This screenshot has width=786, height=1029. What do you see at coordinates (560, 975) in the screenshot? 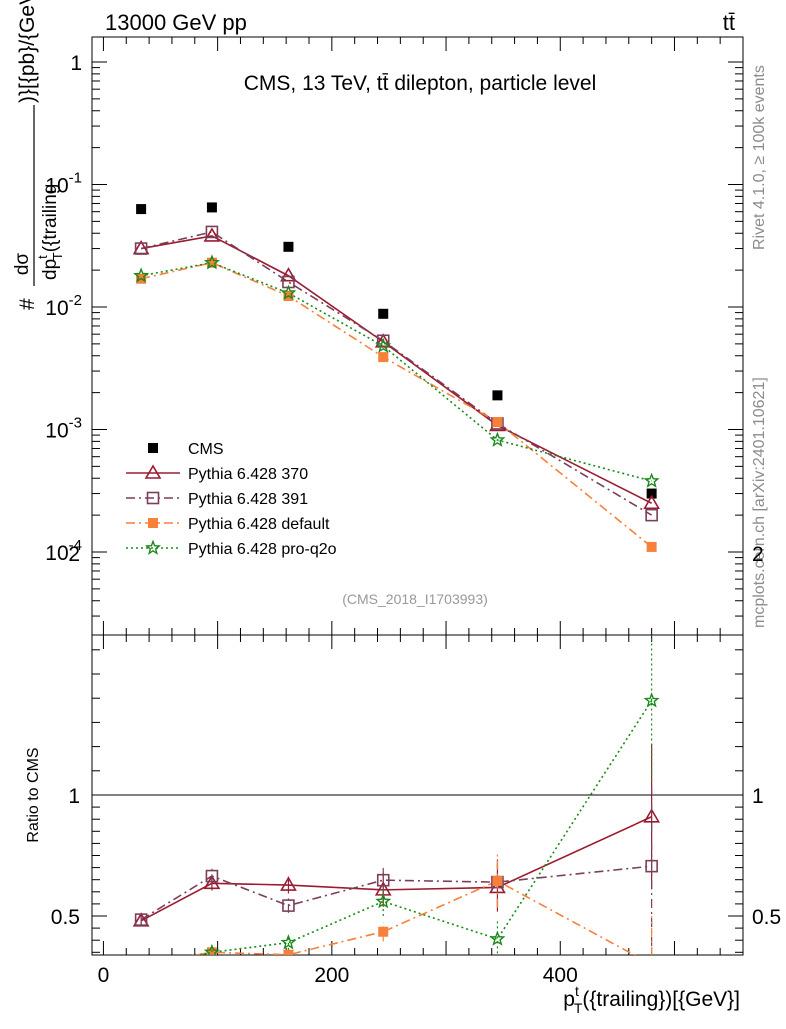
I see `x-tick-label: 400` at bounding box center [560, 975].